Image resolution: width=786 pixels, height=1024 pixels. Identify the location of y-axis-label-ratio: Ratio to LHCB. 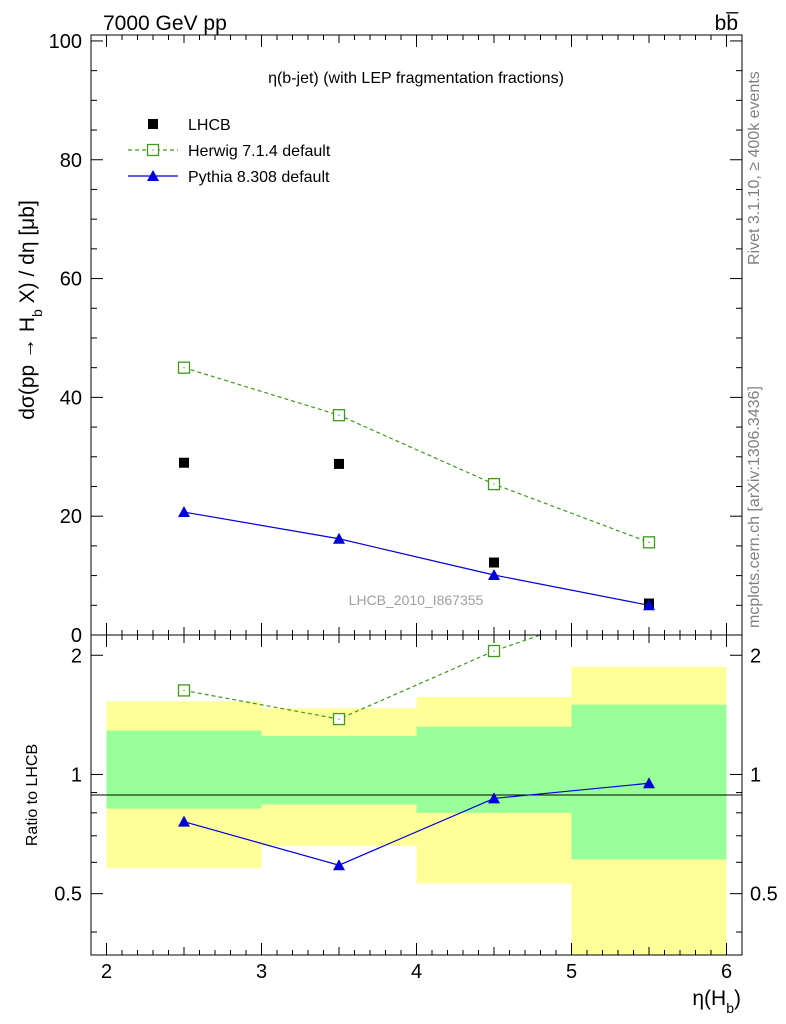
(32, 795).